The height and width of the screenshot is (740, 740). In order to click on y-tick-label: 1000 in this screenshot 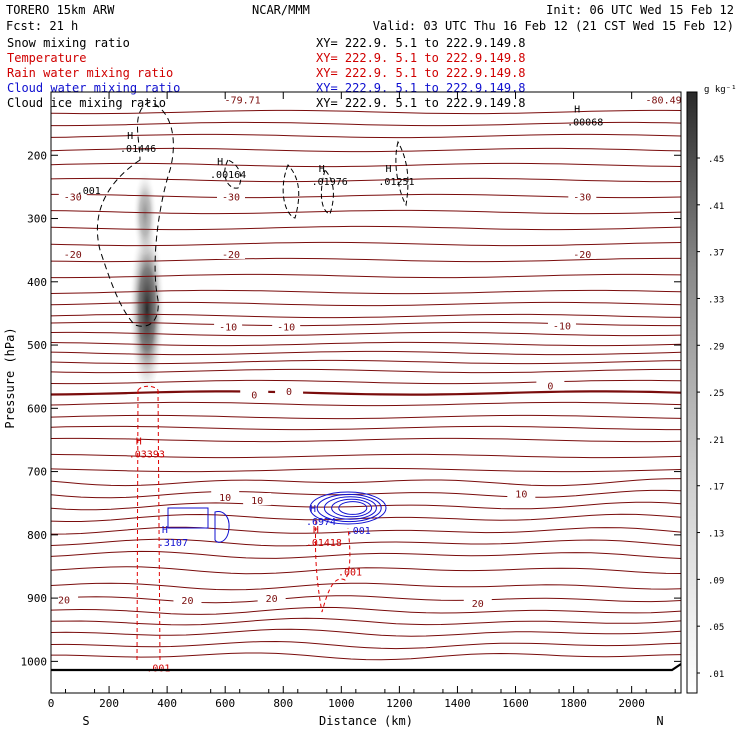, I will do `click(34, 661)`.